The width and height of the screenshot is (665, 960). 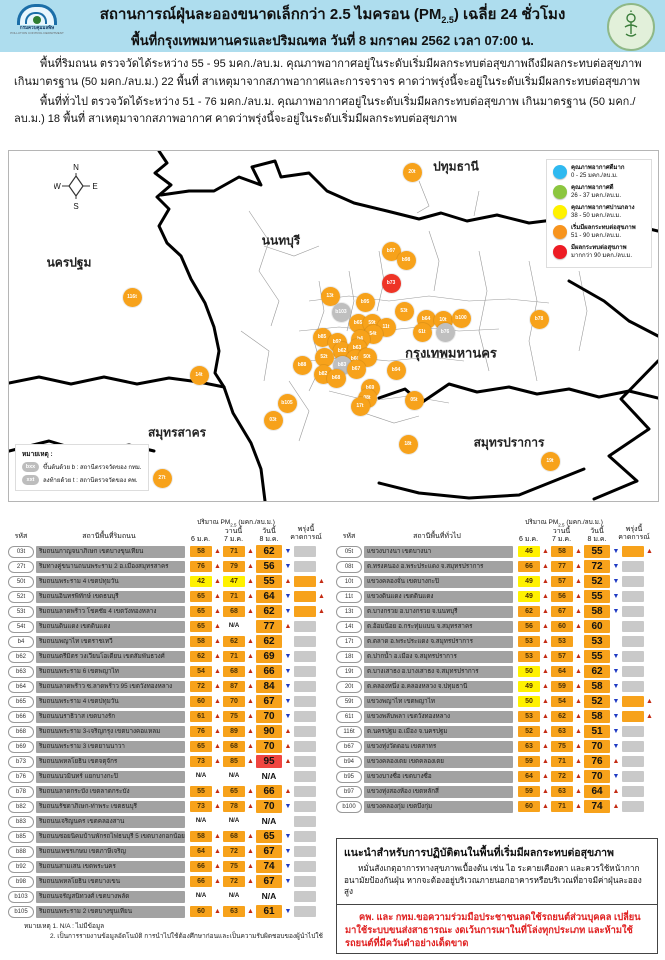 What do you see at coordinates (234, 566) in the screenshot?
I see `value-jan7: 79` at bounding box center [234, 566].